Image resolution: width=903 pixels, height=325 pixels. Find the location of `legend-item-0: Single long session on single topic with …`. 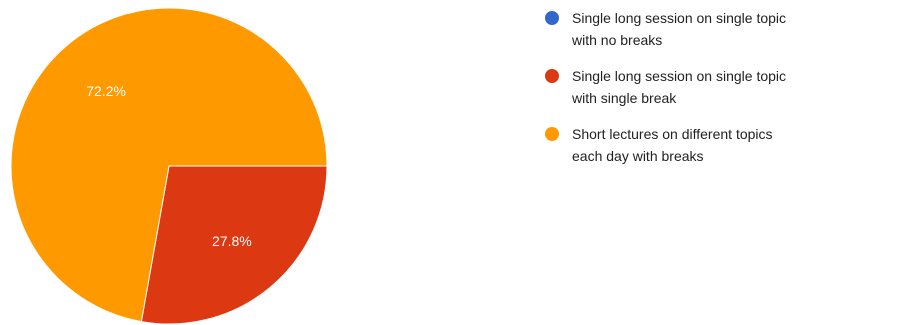

legend-item-0: Single long session on single topic with … is located at coordinates (665, 29).